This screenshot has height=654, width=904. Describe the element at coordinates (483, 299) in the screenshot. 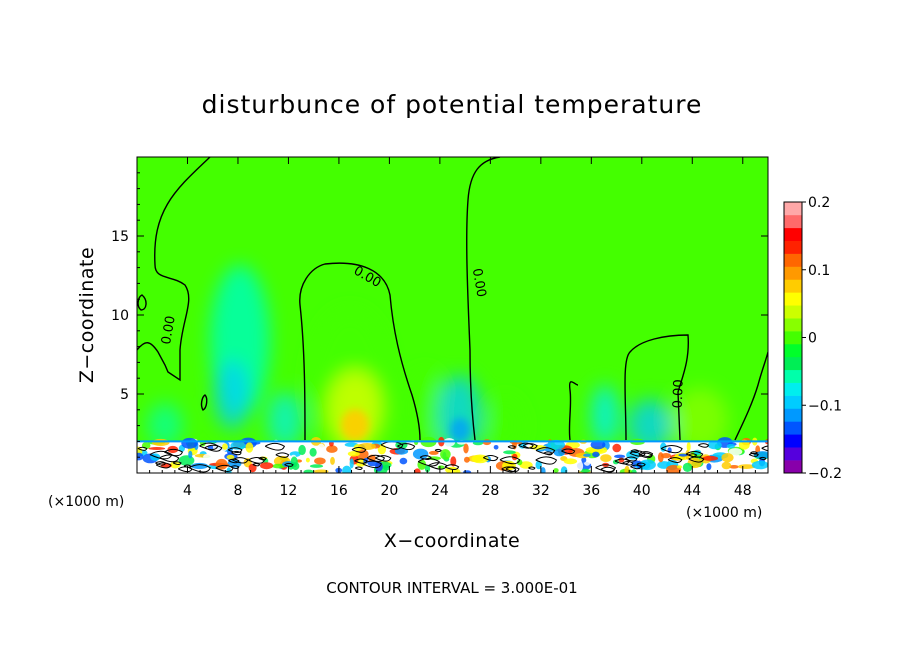

I see `contour-line-right` at that location.